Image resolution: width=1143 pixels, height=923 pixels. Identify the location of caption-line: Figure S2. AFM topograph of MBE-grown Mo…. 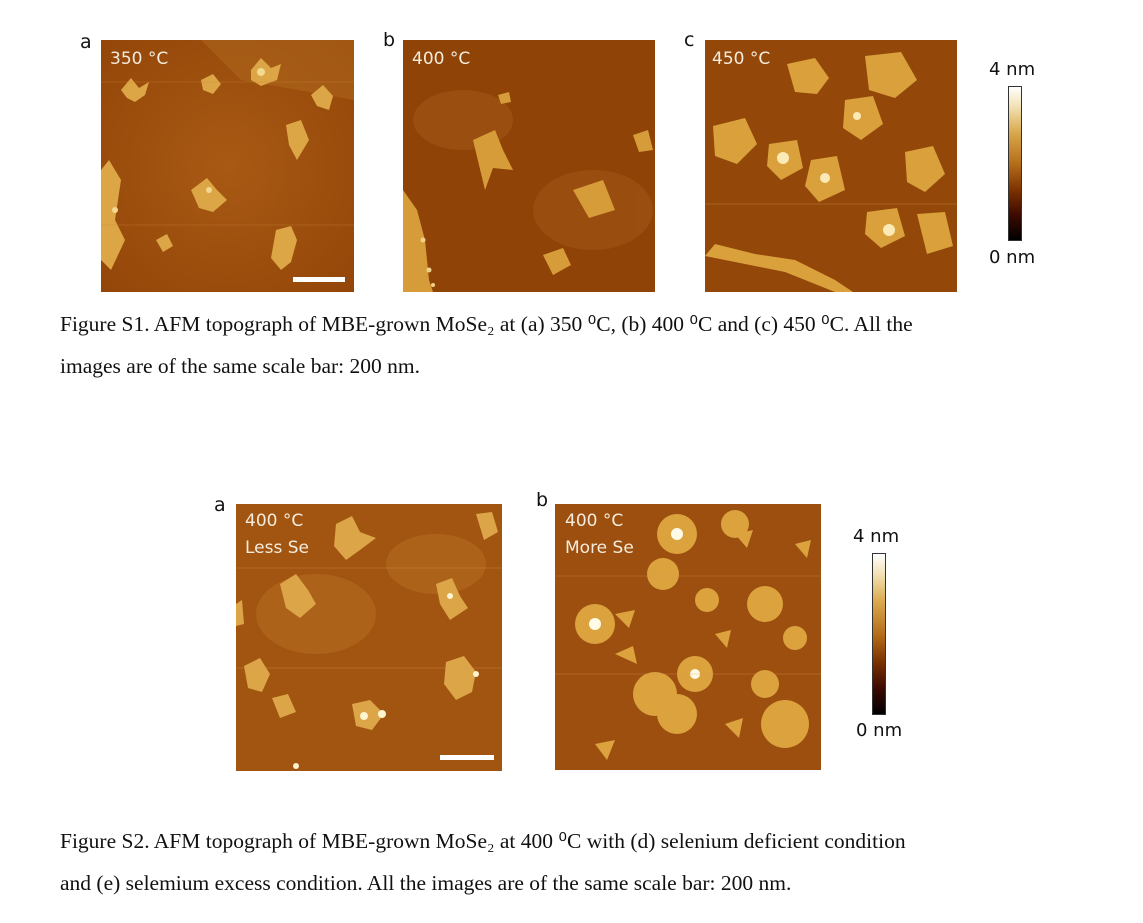
(483, 841).